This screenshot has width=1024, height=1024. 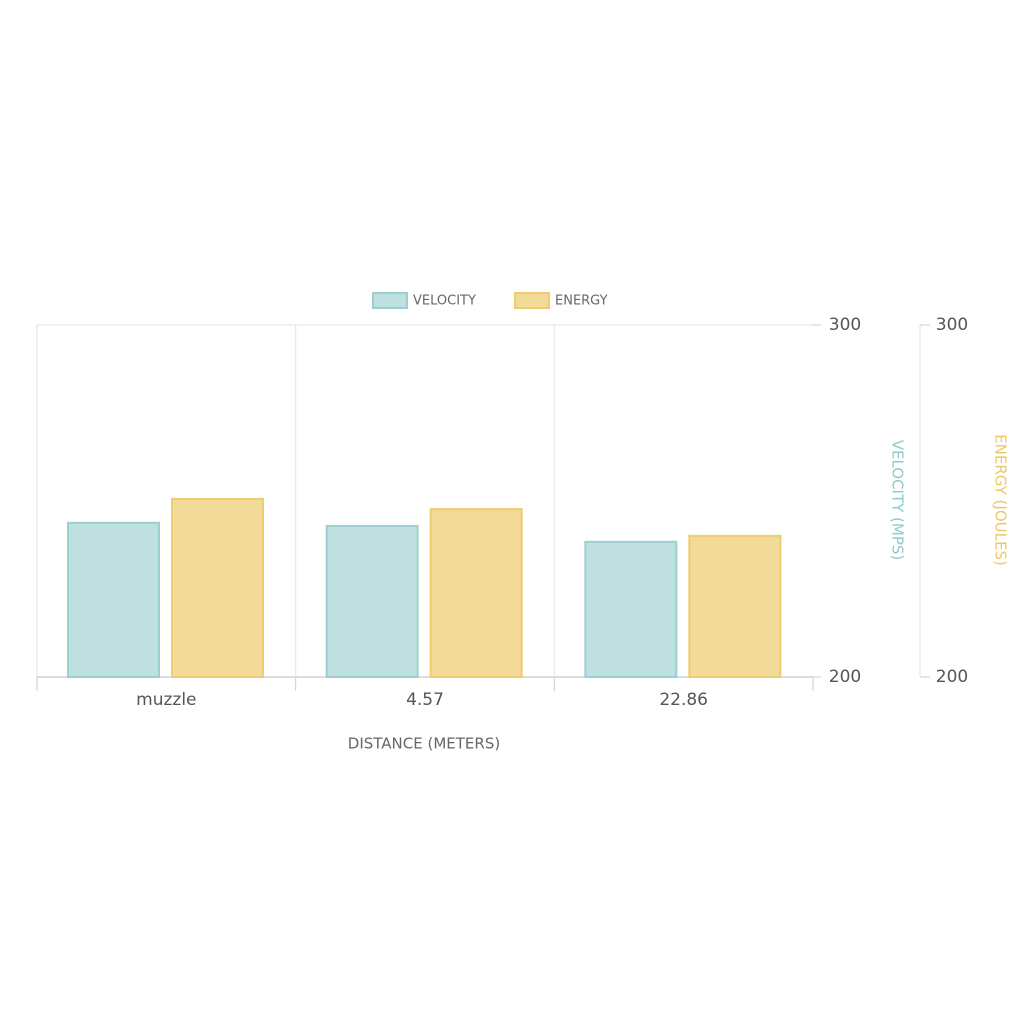 I want to click on y2-axis-title: ENERGY (JOULES), so click(x=1001, y=500).